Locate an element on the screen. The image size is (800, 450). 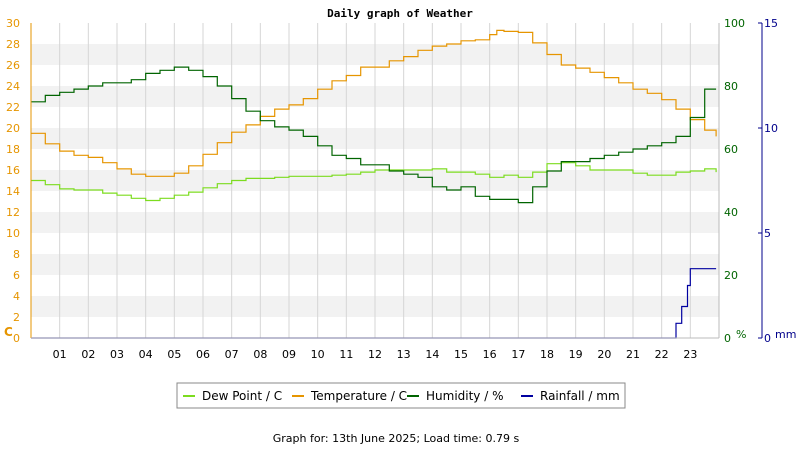
chart-title: Daily graph of Weather is located at coordinates (400, 13).